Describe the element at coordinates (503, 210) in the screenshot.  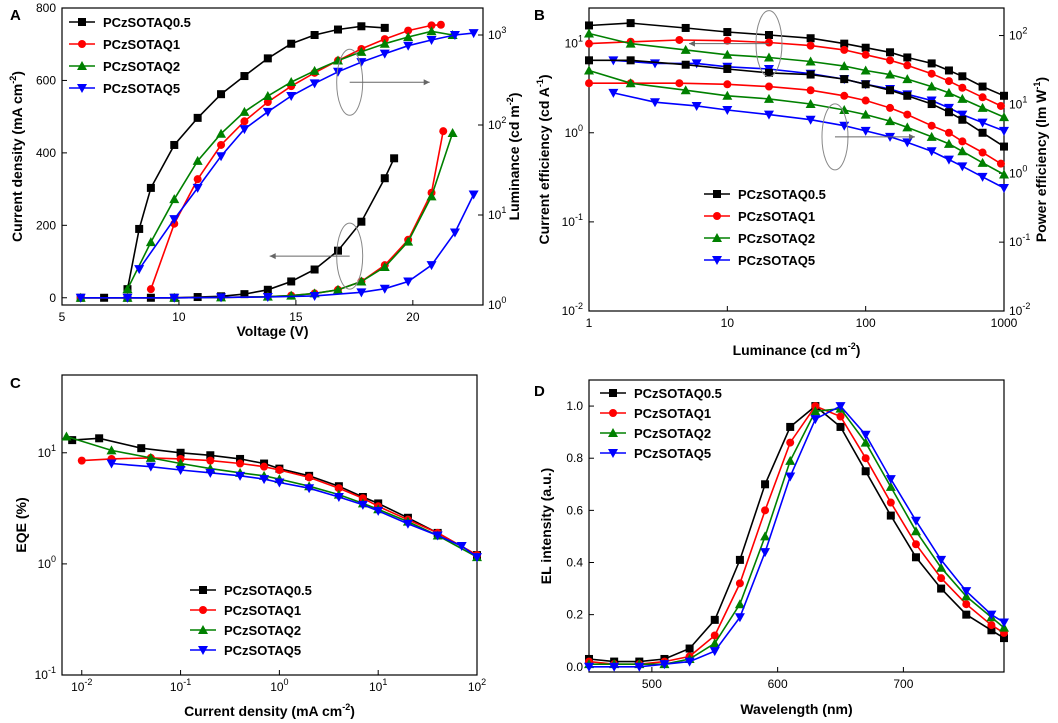
I see `y2-tick-label-exp: 1` at that location.